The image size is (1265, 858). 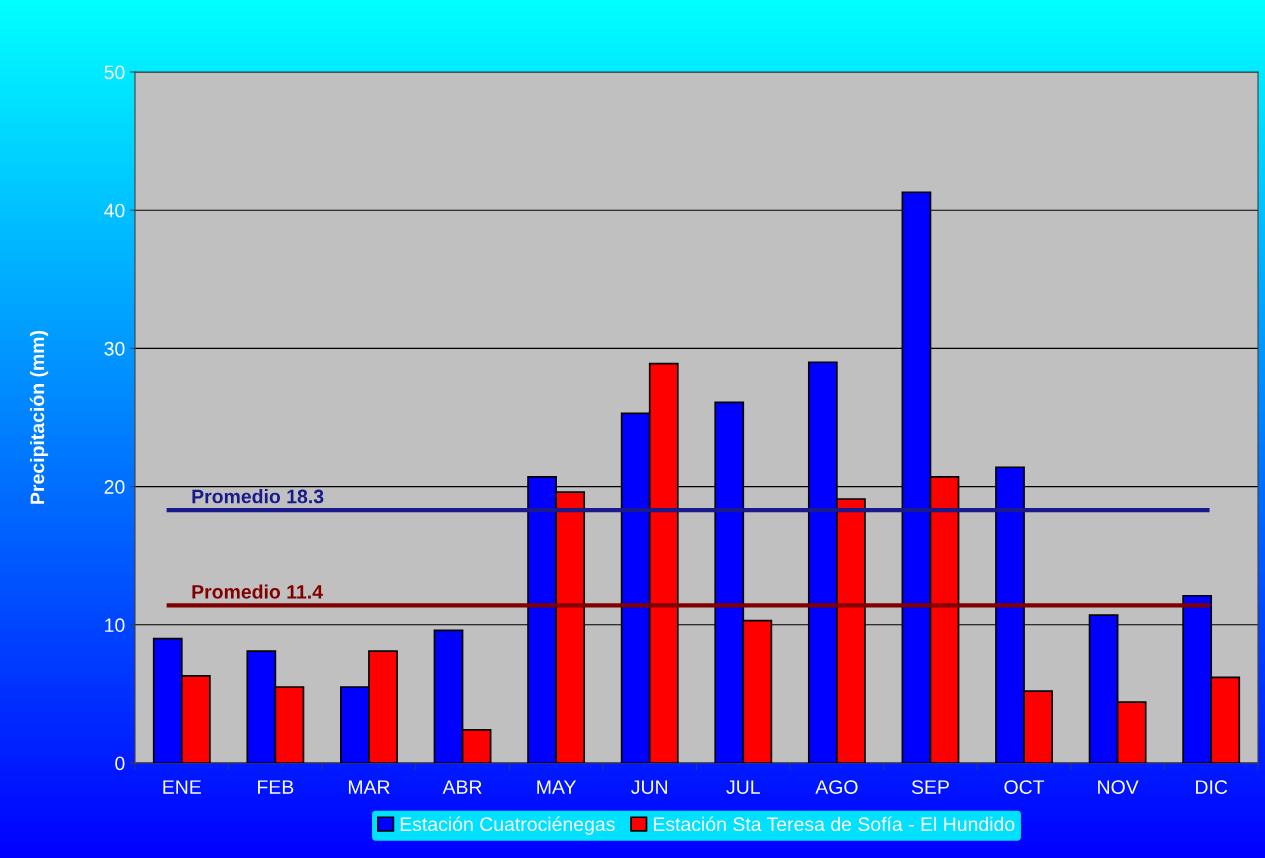 I want to click on x-tick-label: AGO, so click(x=836, y=787).